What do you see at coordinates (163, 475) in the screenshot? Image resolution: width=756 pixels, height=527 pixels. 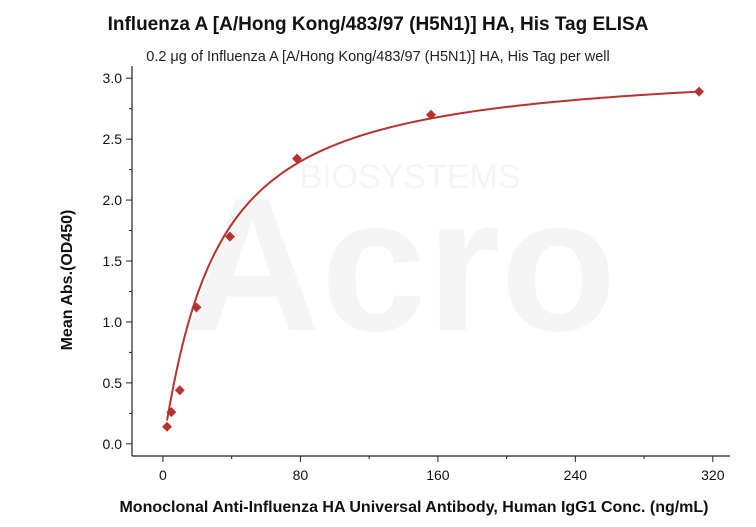 I see `x-tick-label: 0` at bounding box center [163, 475].